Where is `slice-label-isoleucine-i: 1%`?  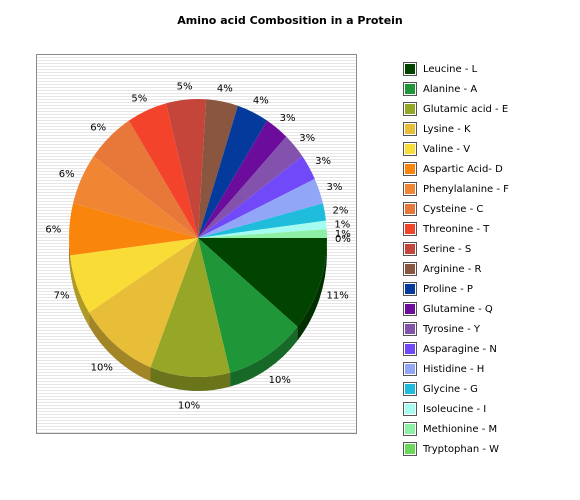 slice-label-isoleucine-i: 1% is located at coordinates (342, 225).